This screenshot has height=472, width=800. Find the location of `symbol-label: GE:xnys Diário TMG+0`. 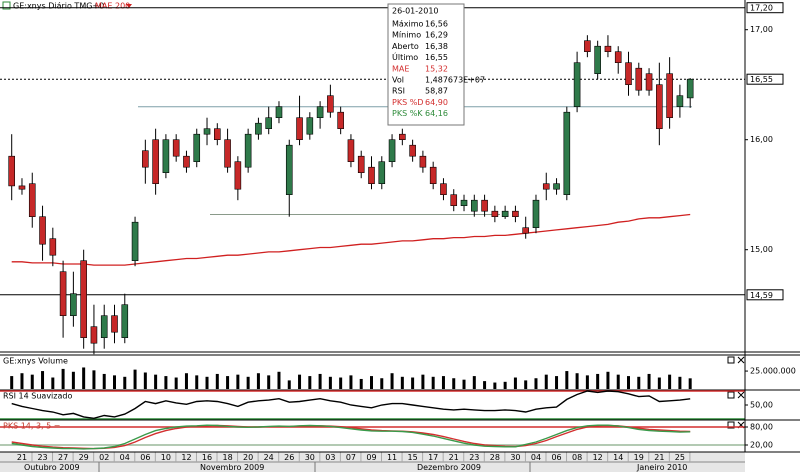

symbol-label: GE:xnys Diário TMG+0 is located at coordinates (58, 6).